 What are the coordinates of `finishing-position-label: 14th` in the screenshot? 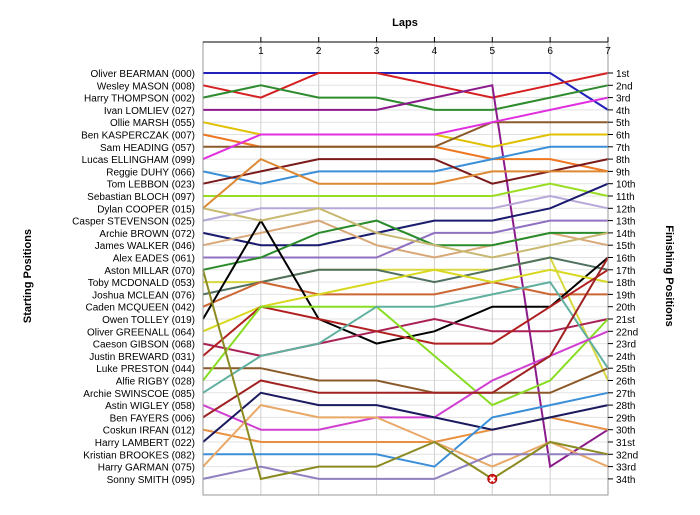 It's located at (625, 234).